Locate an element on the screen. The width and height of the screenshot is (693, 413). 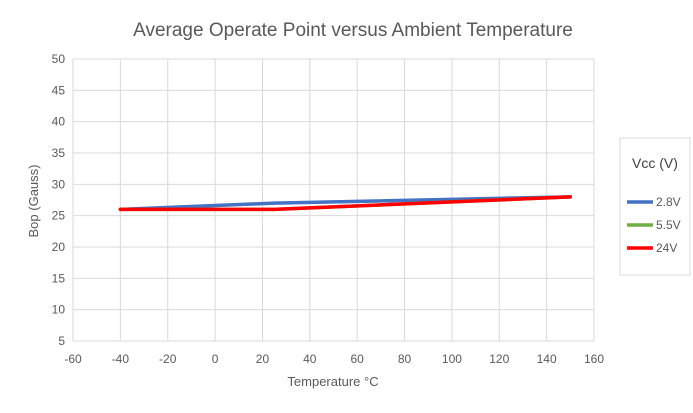
x-axis-ticks: -60 -40 -20 0 20 40 60 80 100 120 140 160 is located at coordinates (334, 359).